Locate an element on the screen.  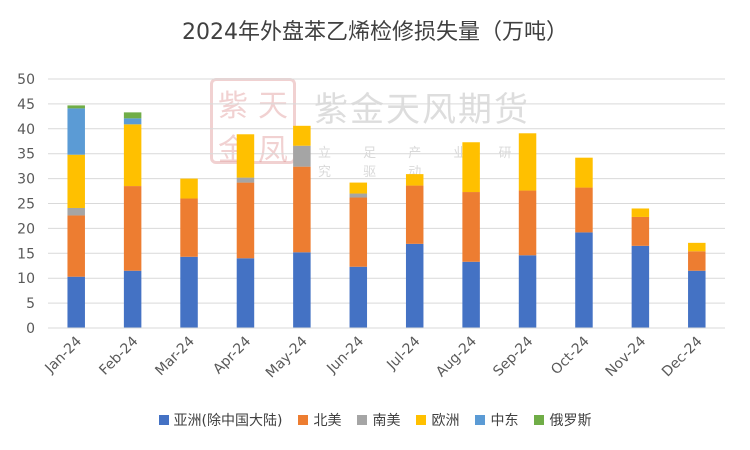
legend-item: 欧洲 is located at coordinates (437, 420).